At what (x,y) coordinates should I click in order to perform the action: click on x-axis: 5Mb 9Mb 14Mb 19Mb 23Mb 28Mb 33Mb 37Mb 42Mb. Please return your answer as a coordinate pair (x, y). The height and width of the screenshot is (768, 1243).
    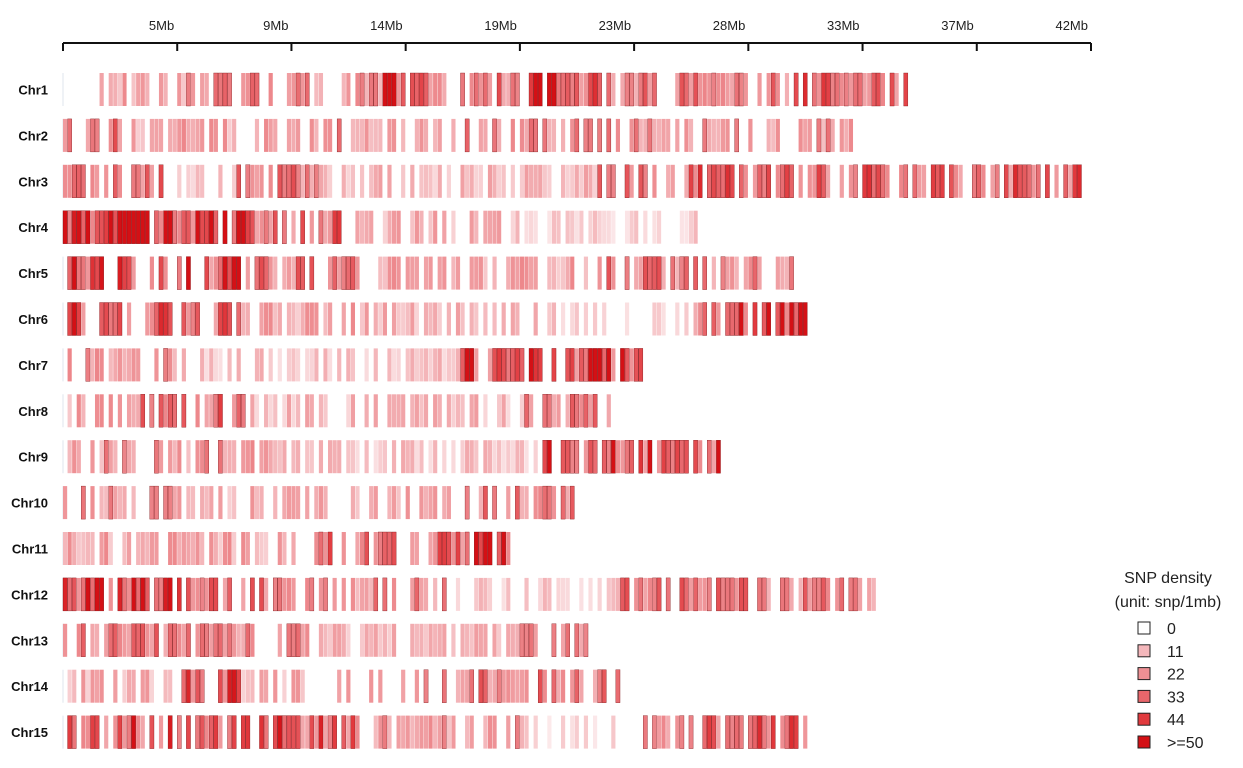
    Looking at the image, I should click on (577, 34).